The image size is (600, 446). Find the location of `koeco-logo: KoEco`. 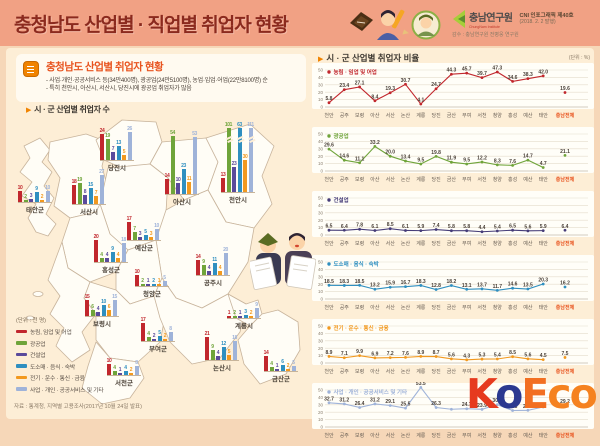

koeco-logo: KoEco is located at coordinates (532, 394).